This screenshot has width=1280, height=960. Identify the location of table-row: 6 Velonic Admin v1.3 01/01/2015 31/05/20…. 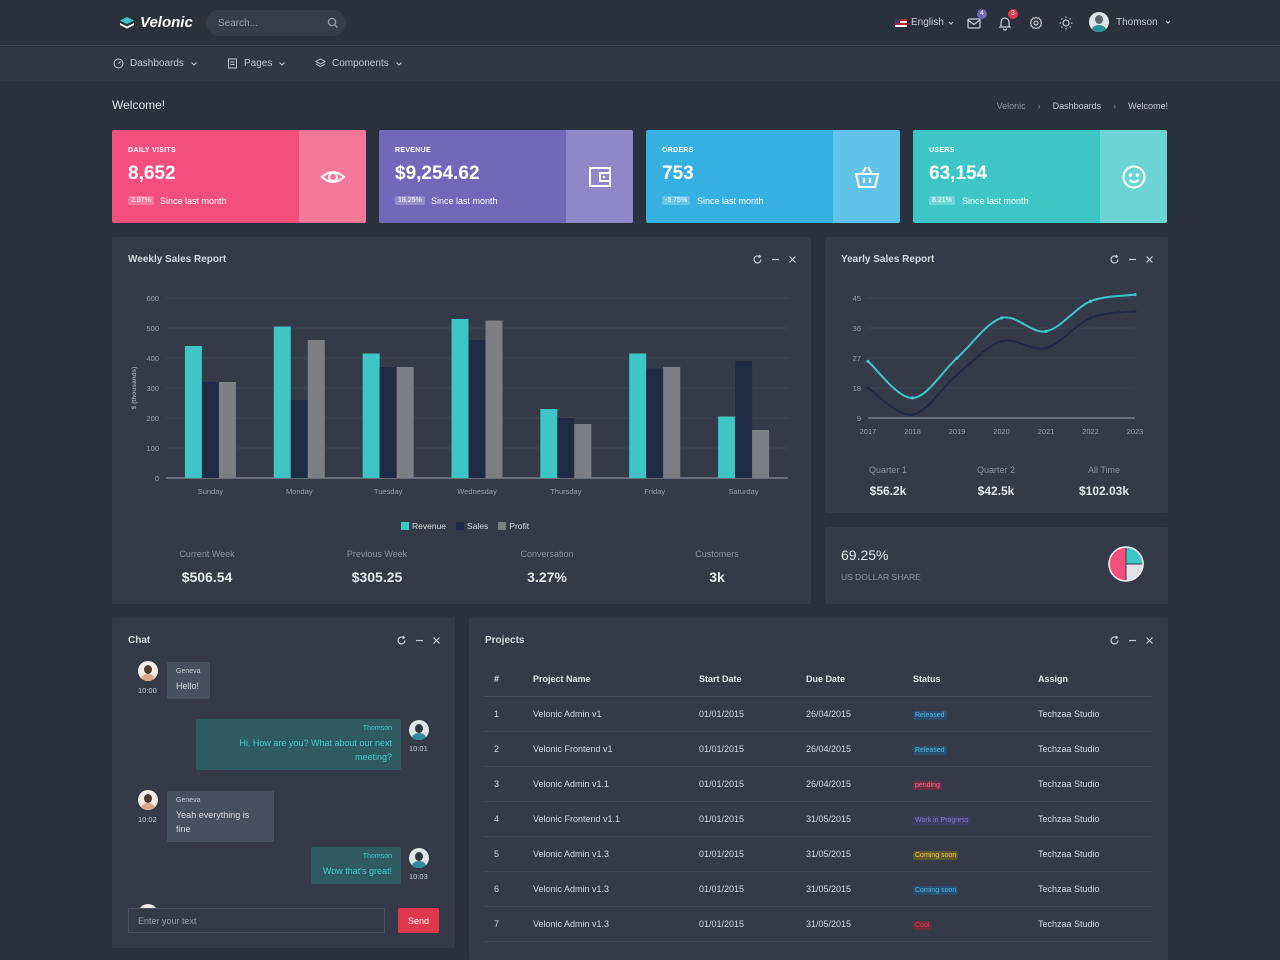
(818, 889).